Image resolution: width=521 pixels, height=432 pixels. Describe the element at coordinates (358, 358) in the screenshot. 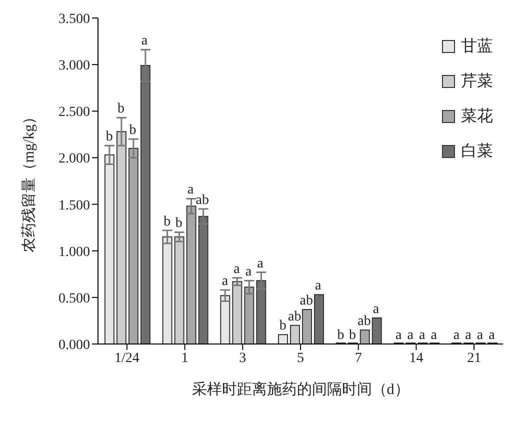

I see `x-tick-label: 7` at that location.